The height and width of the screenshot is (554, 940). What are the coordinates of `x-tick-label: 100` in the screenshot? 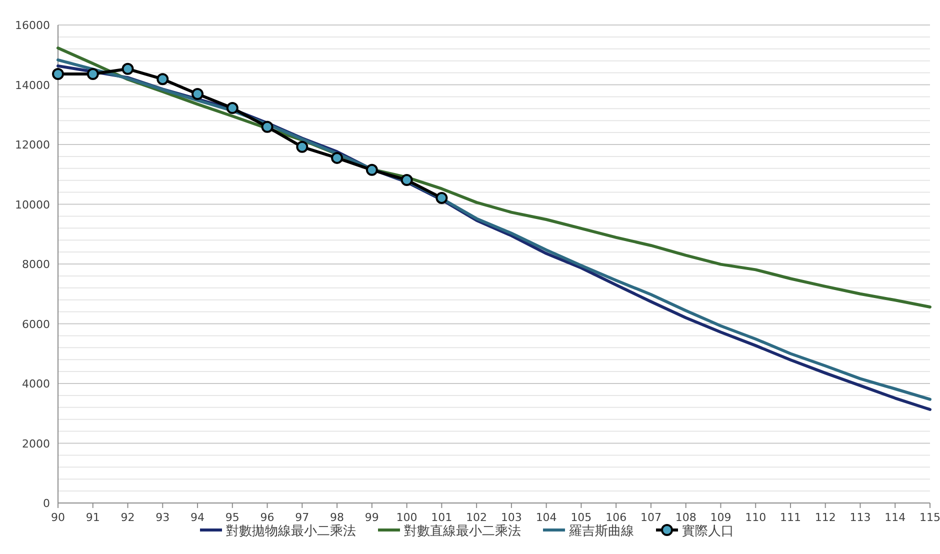 It's located at (407, 517).